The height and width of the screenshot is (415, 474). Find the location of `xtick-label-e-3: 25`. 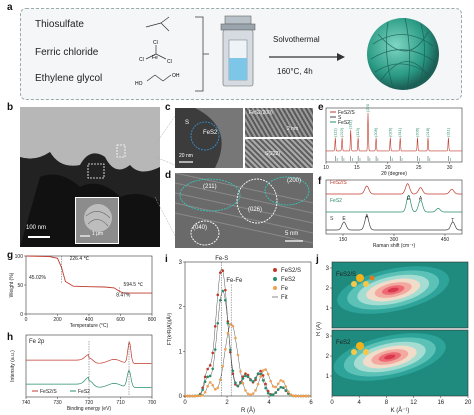

xtick-label-e-3: 25 is located at coordinates (419, 168).